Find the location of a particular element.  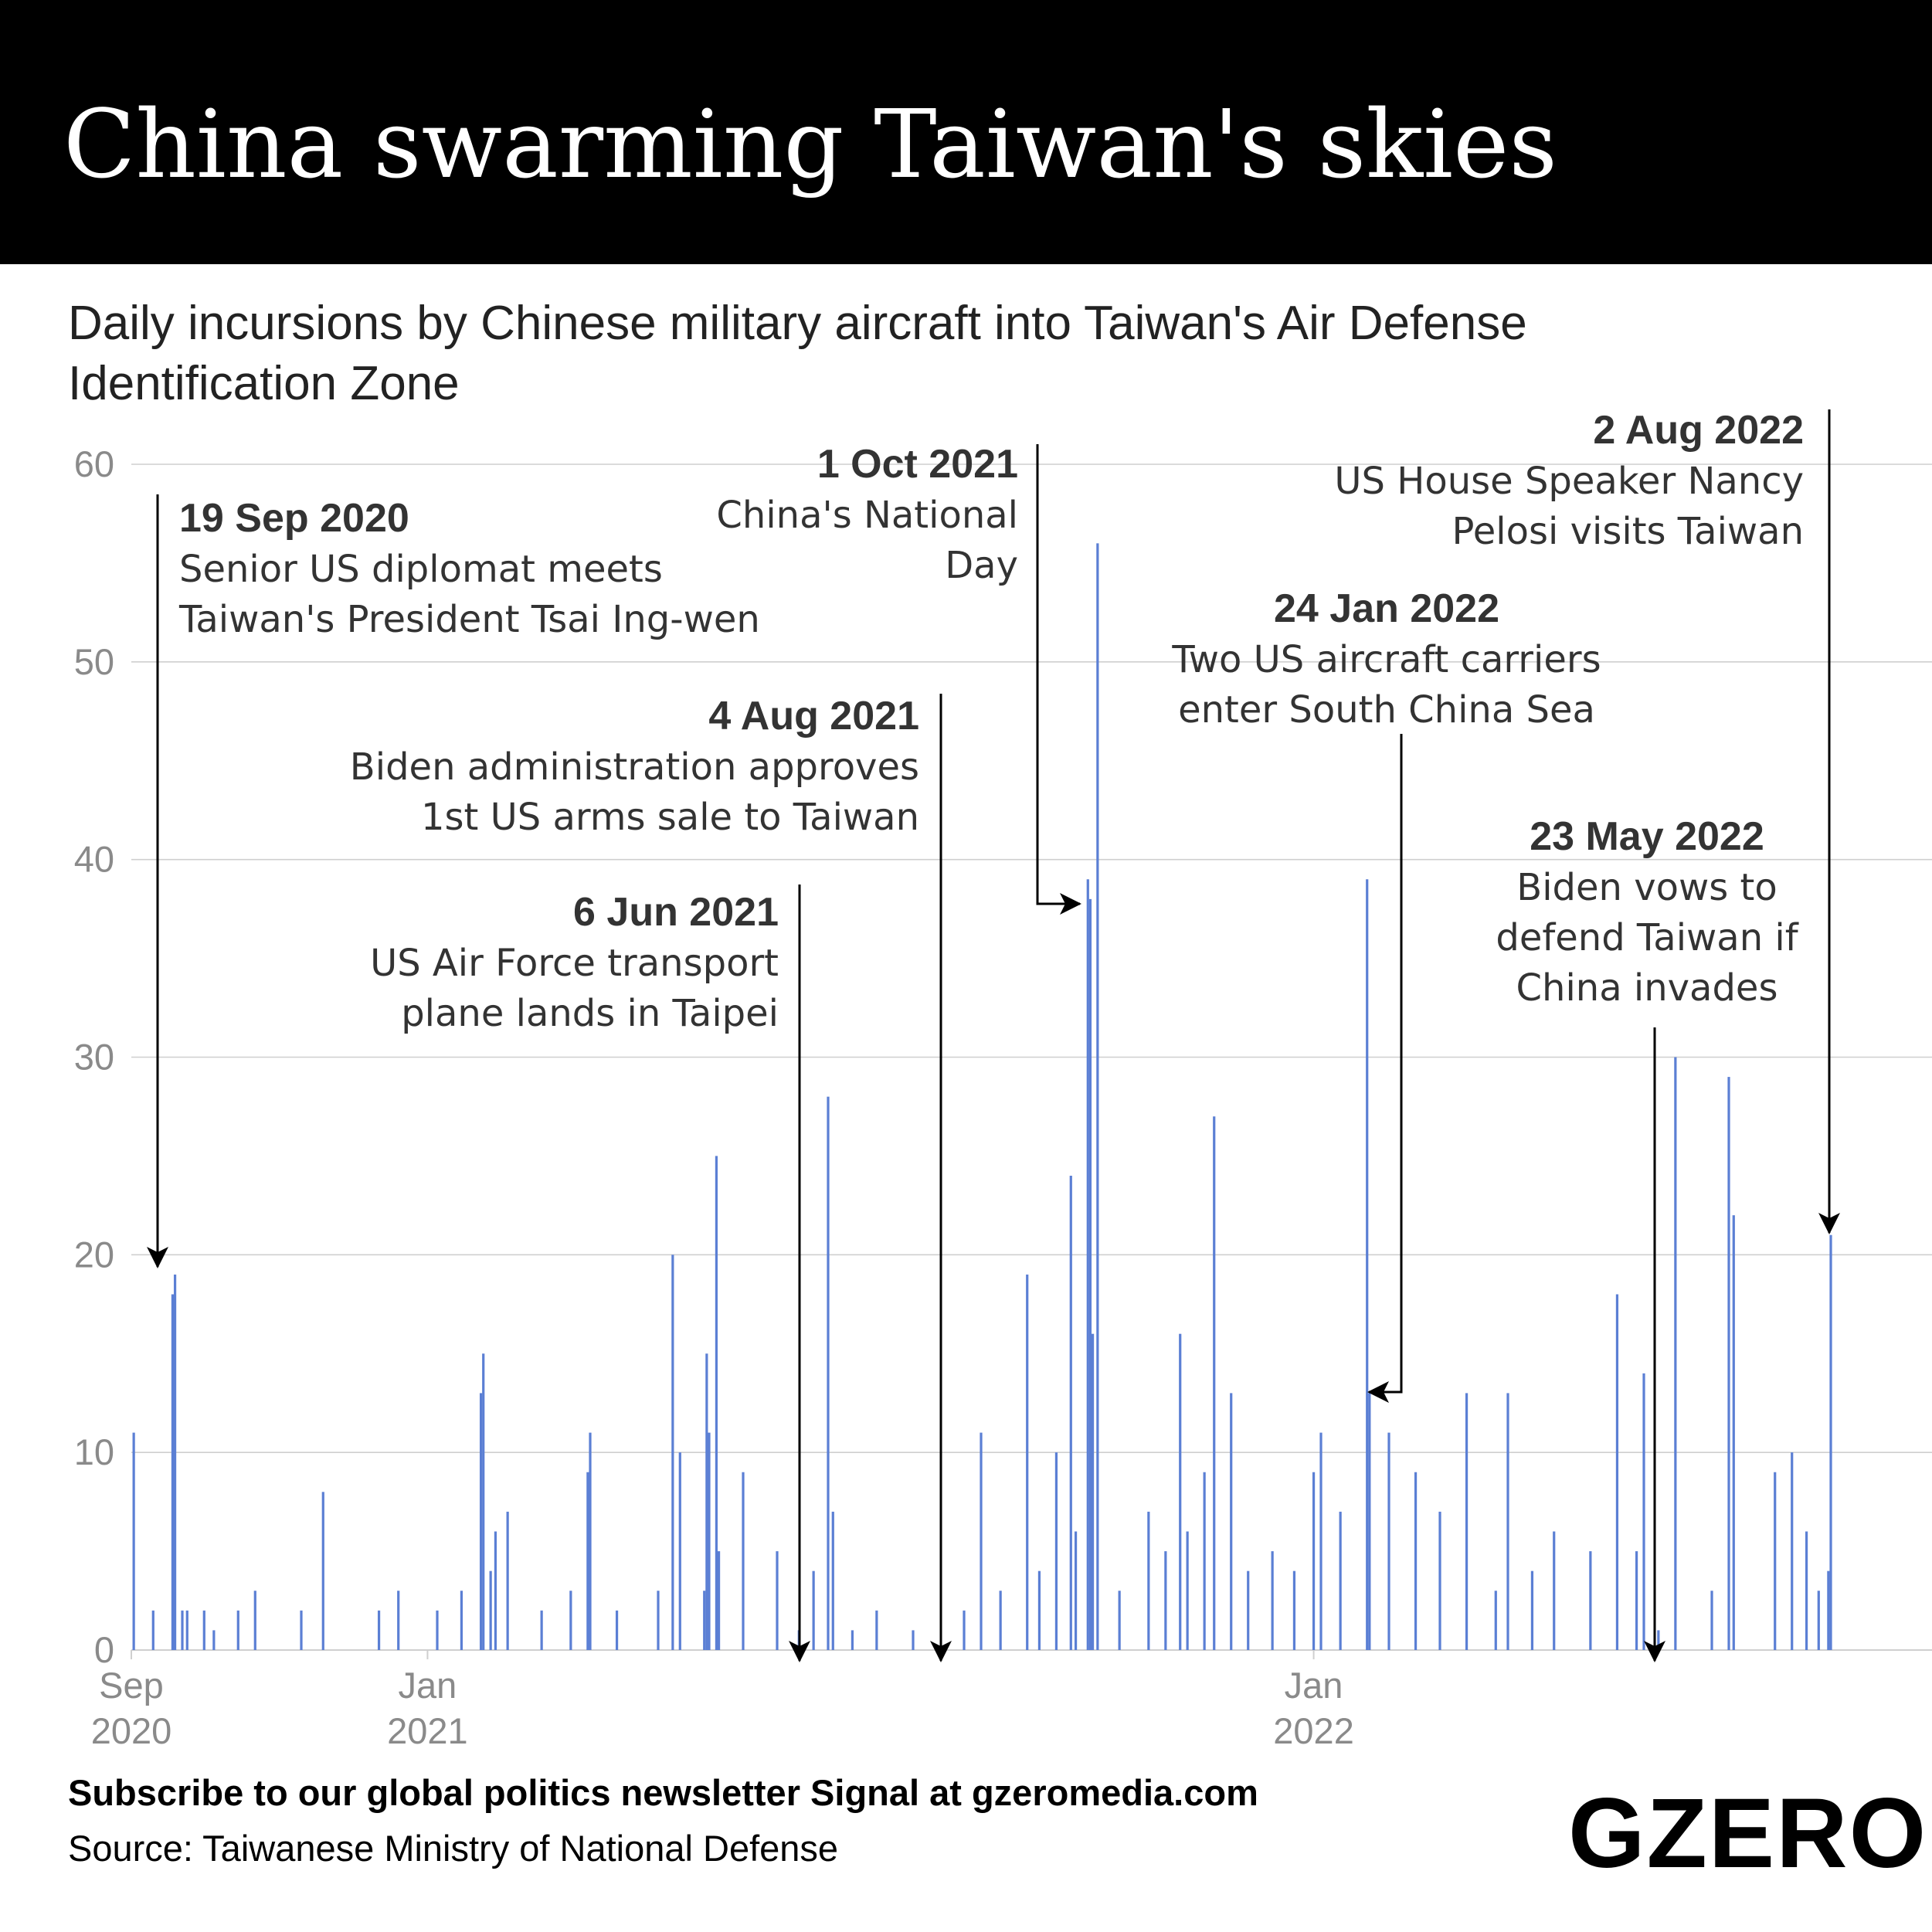

annotation-text: plane lands in Taipei is located at coordinates (590, 1014).